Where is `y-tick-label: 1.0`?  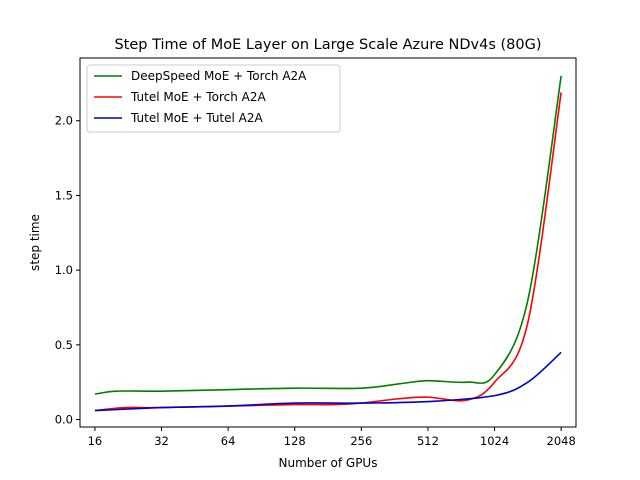
y-tick-label: 1.0 is located at coordinates (64, 270).